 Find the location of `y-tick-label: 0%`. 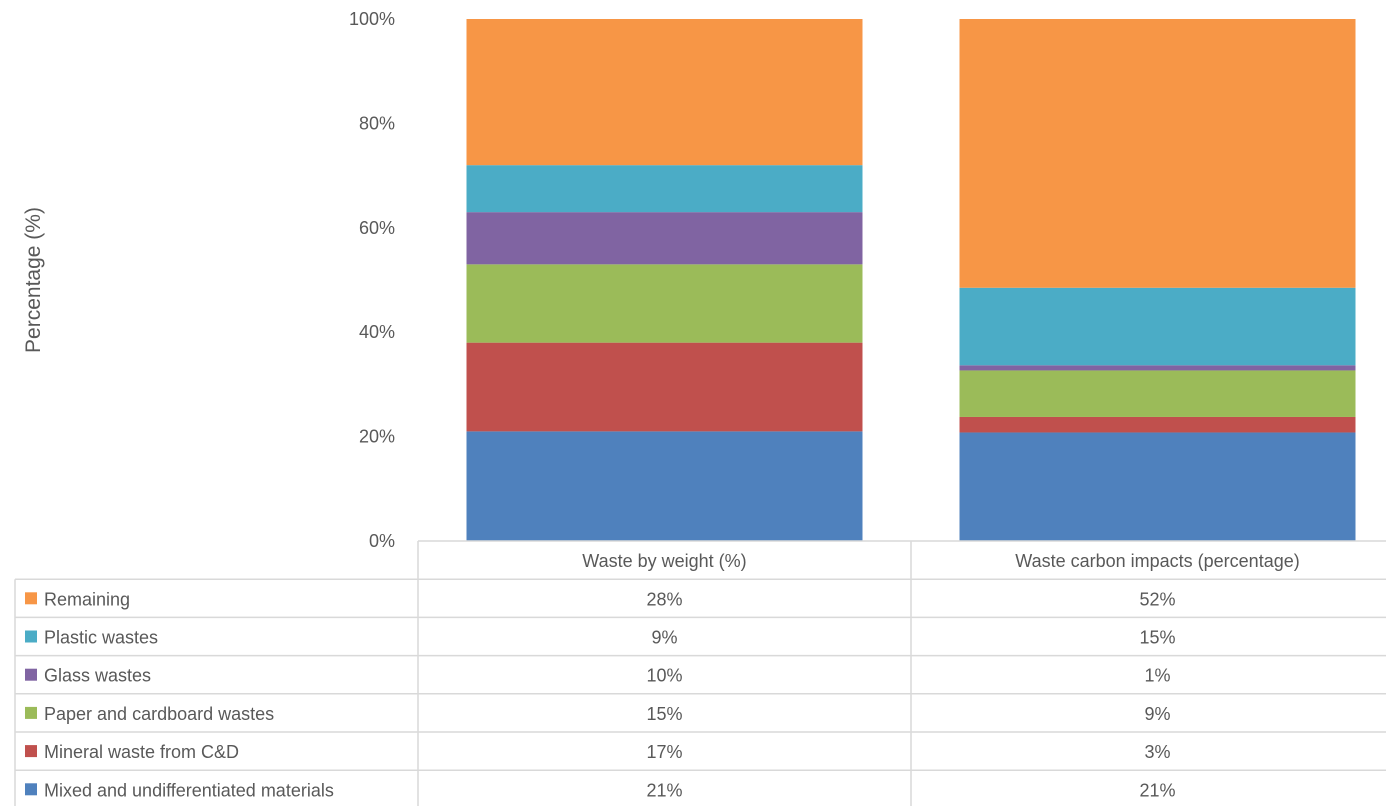

y-tick-label: 0% is located at coordinates (382, 541).